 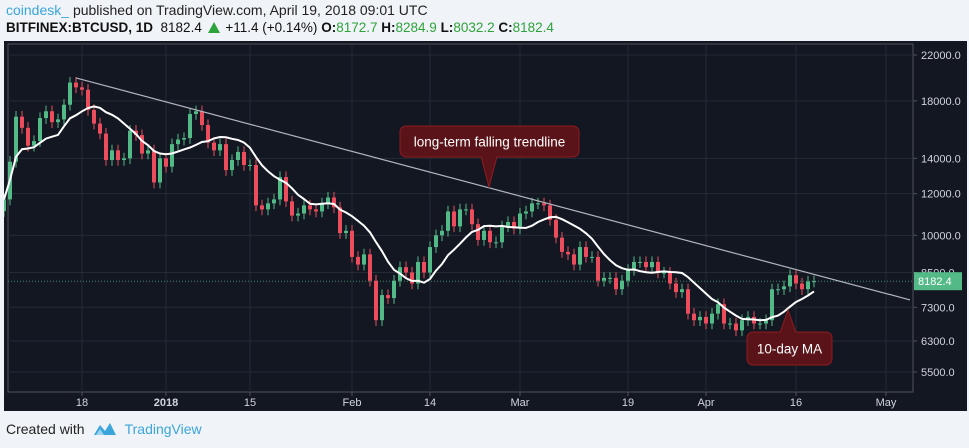 I want to click on last-price: 8182.4, so click(x=181, y=27).